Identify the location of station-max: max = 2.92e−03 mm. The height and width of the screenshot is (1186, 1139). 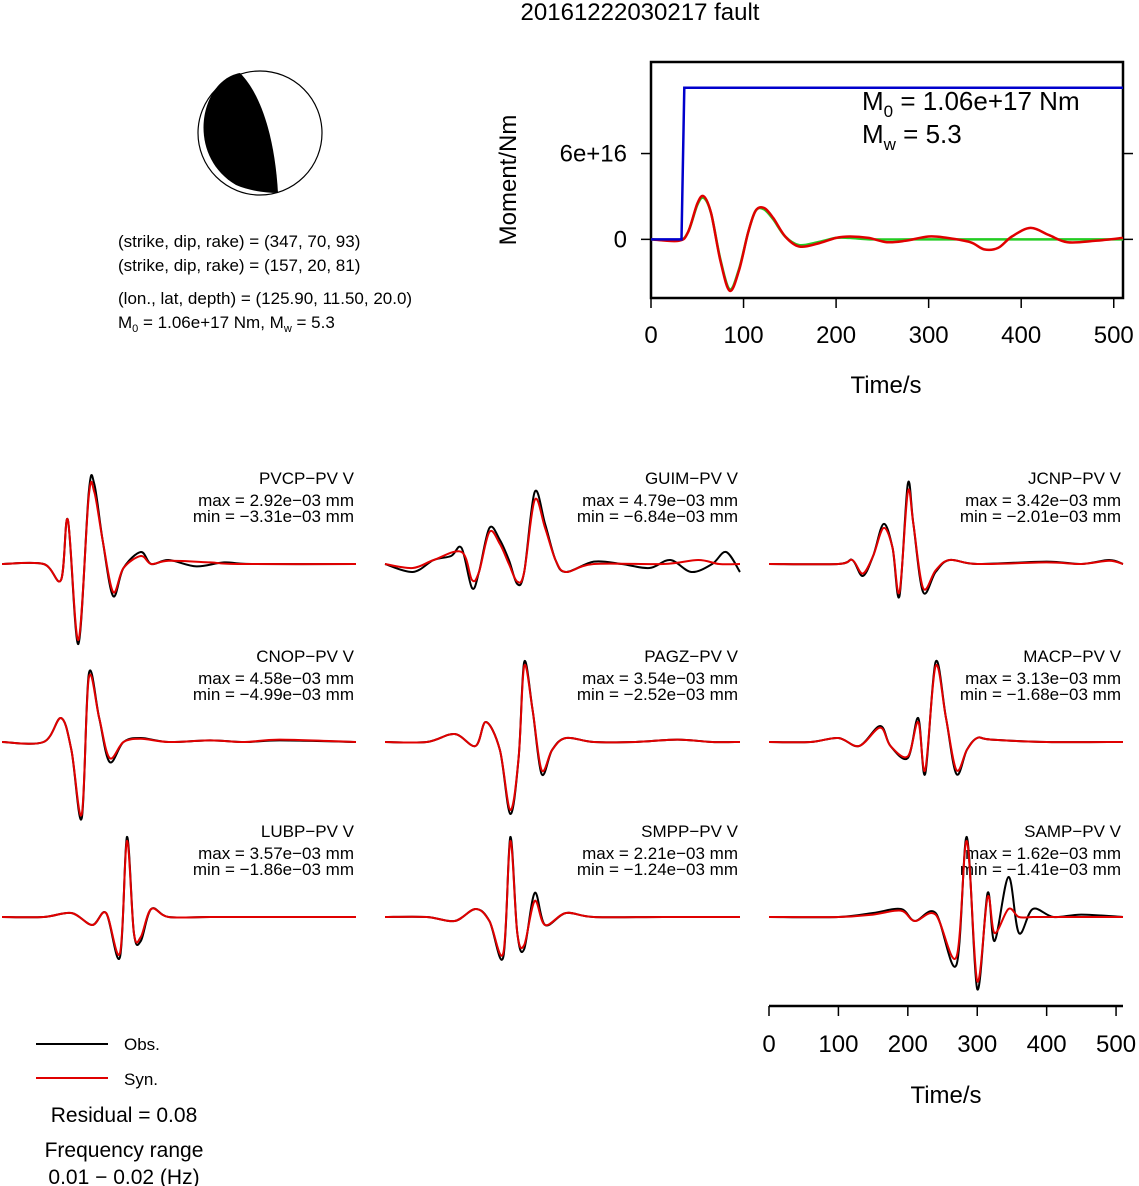
(276, 500).